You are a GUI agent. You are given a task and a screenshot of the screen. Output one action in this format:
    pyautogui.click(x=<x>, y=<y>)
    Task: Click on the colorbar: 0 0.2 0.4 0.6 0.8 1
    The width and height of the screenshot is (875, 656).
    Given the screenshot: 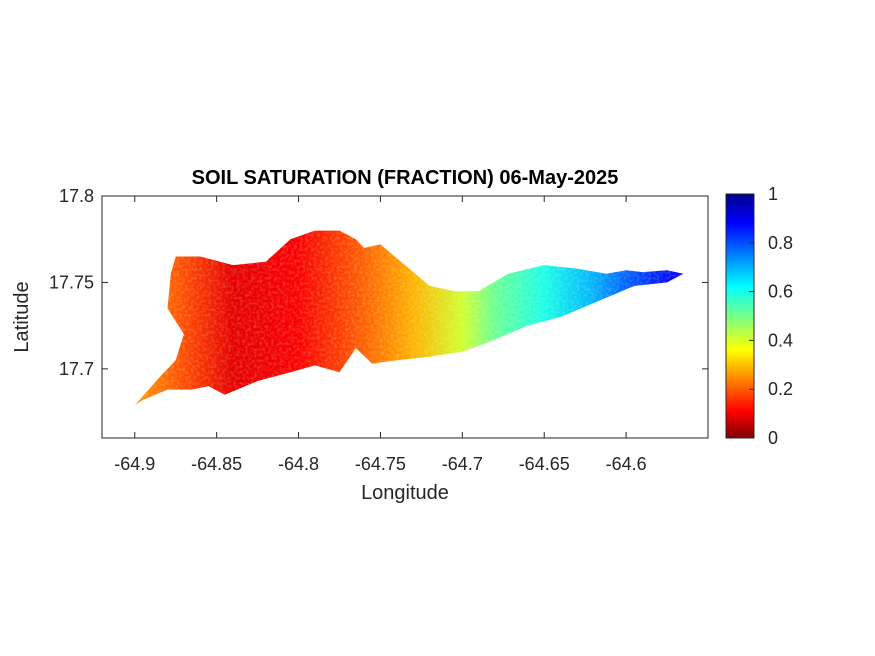 What is the action you would take?
    pyautogui.click(x=759, y=316)
    